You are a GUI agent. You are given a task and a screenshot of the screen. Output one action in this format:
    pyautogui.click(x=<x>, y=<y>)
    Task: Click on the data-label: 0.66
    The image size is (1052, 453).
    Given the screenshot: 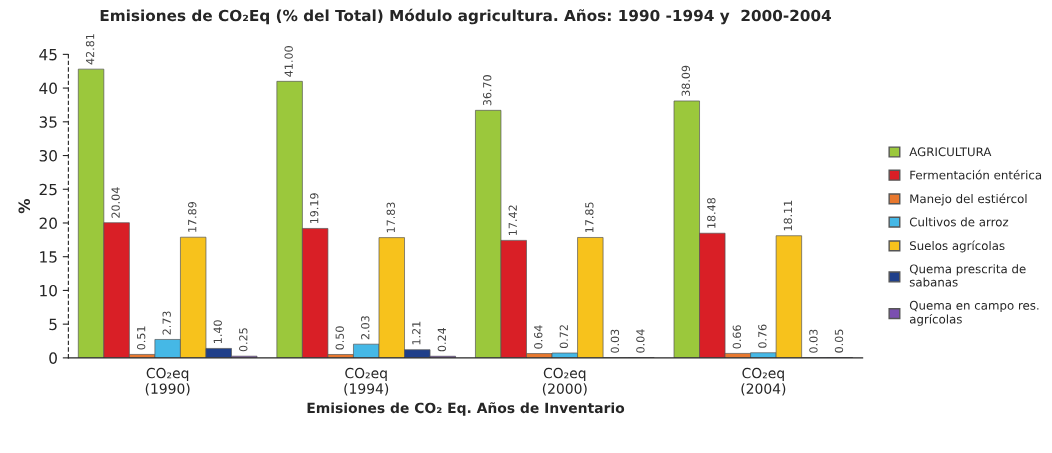 What is the action you would take?
    pyautogui.click(x=737, y=337)
    